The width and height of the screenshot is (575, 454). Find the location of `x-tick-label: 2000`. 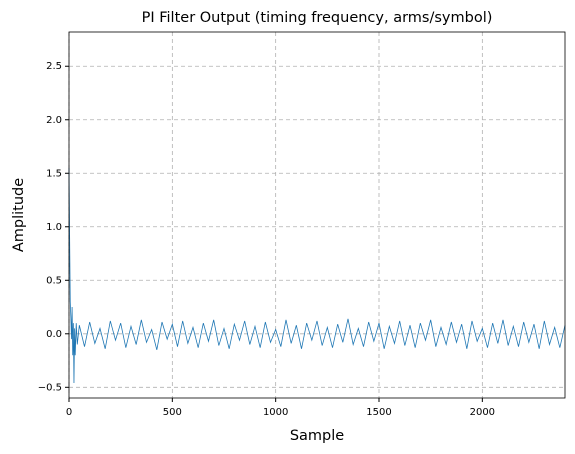

x-tick-label: 2000 is located at coordinates (482, 412).